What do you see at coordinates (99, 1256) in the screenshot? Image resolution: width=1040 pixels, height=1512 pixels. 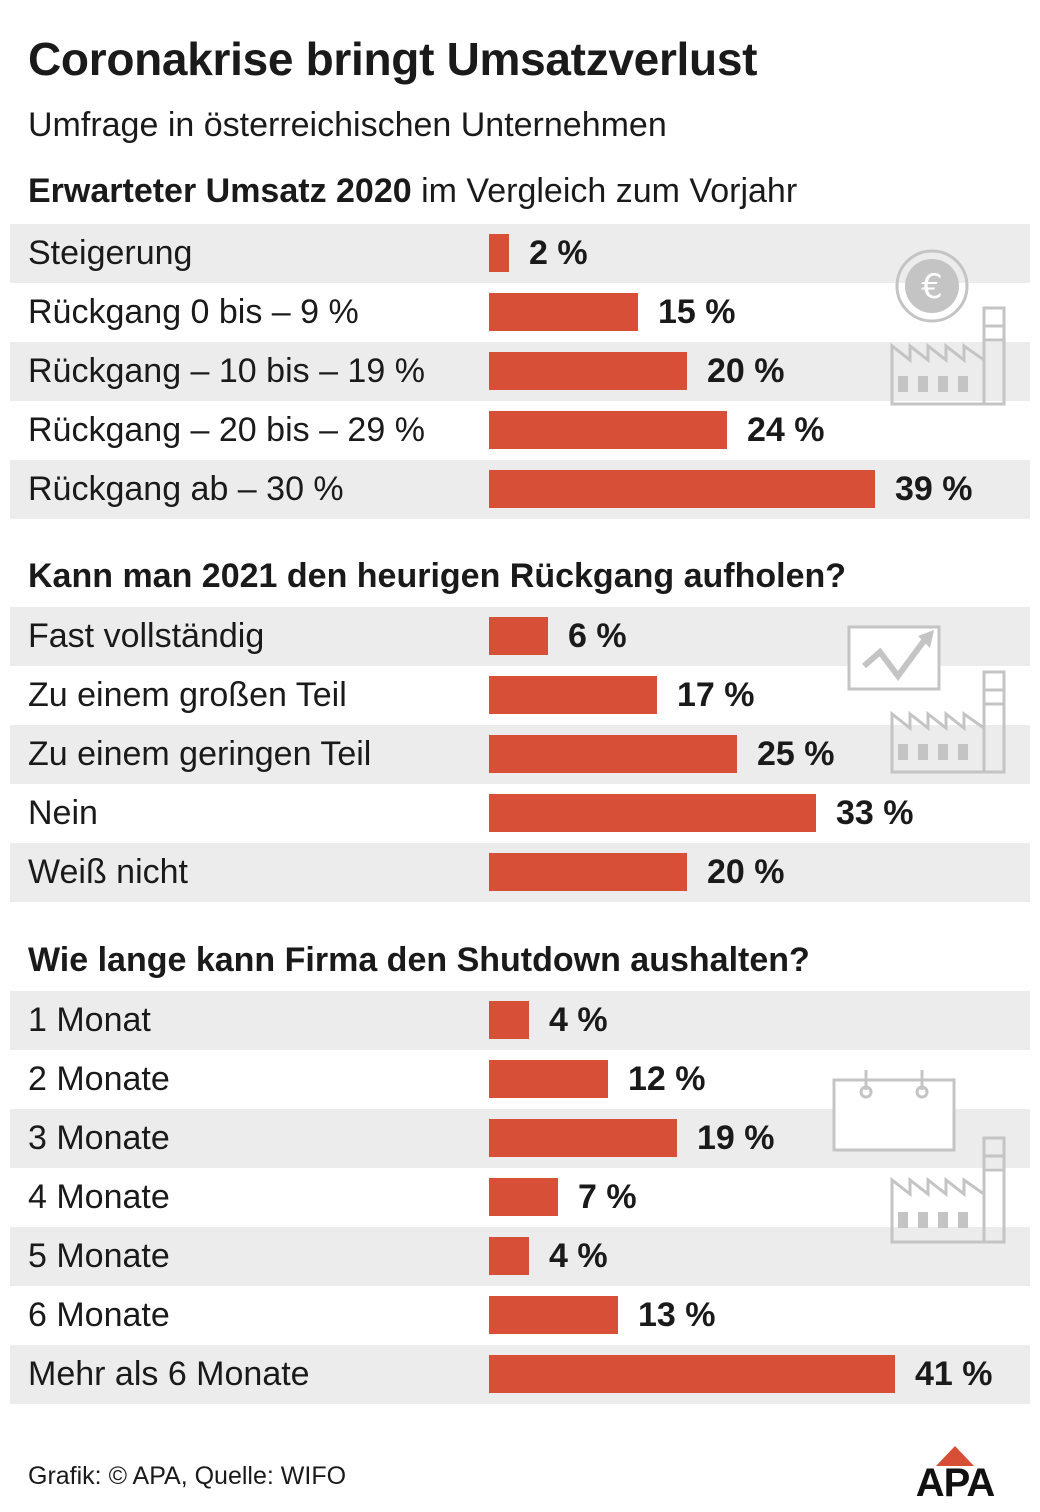 I see `category-label: 5 Monate` at bounding box center [99, 1256].